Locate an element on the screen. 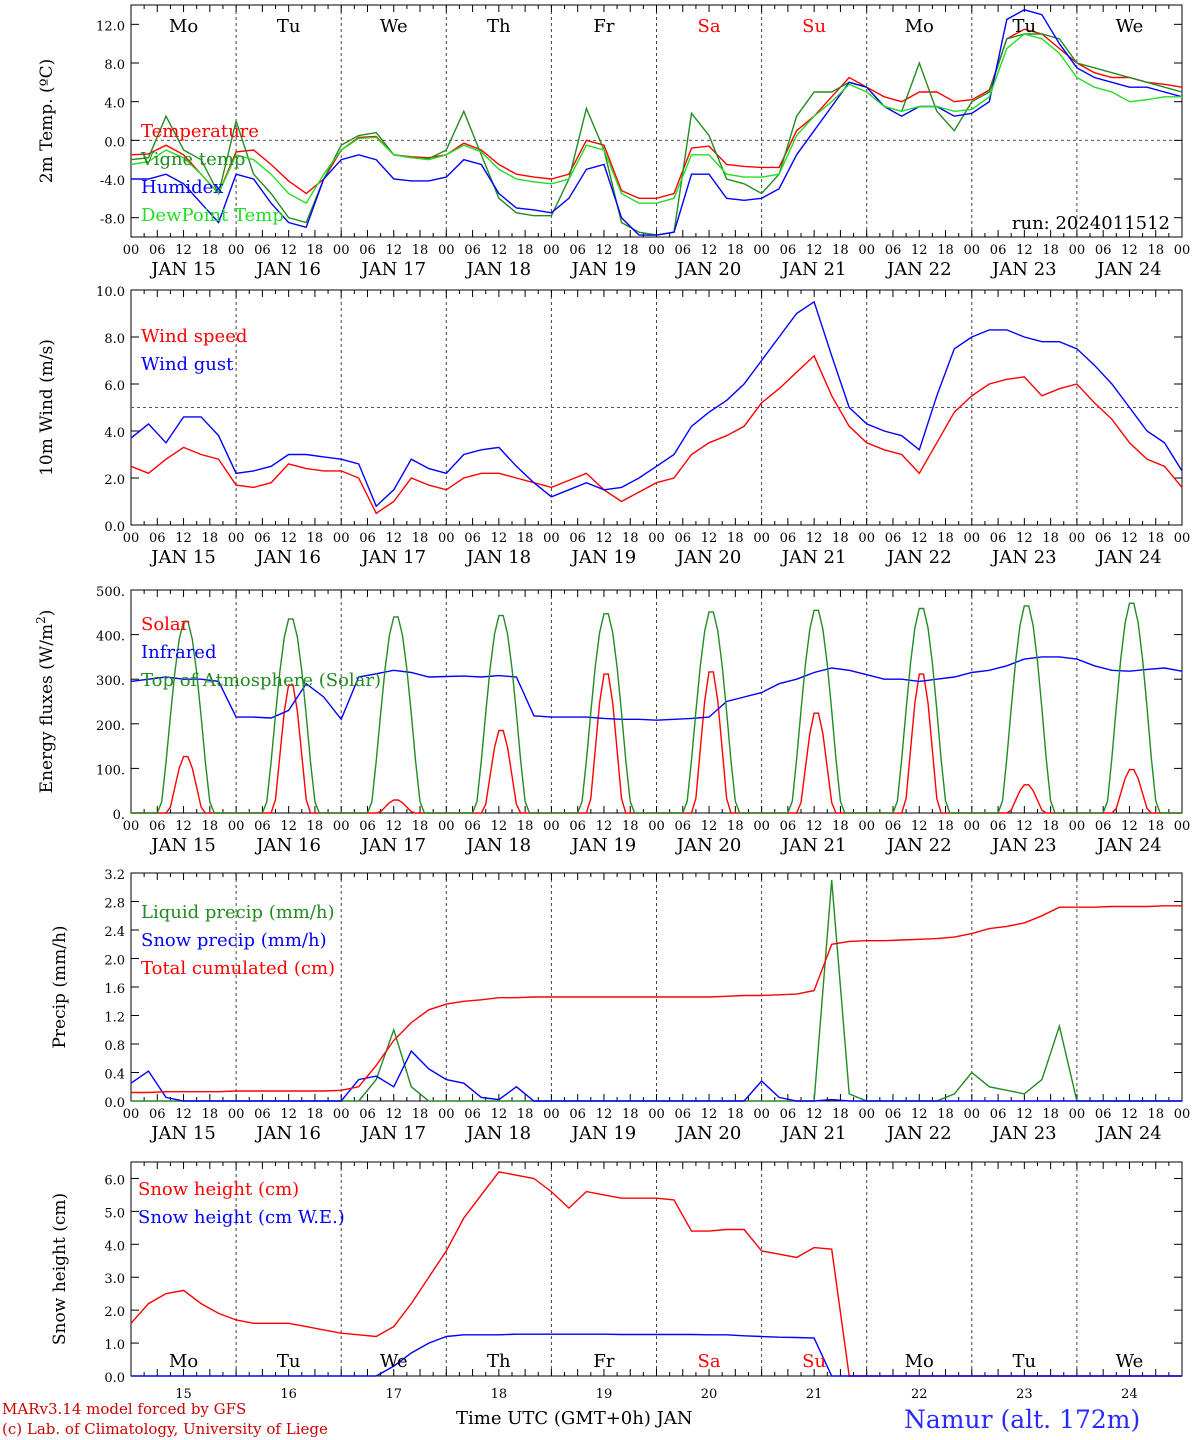 This screenshot has width=1194, height=1440. y-tick-label: 0.0 is located at coordinates (114, 142).